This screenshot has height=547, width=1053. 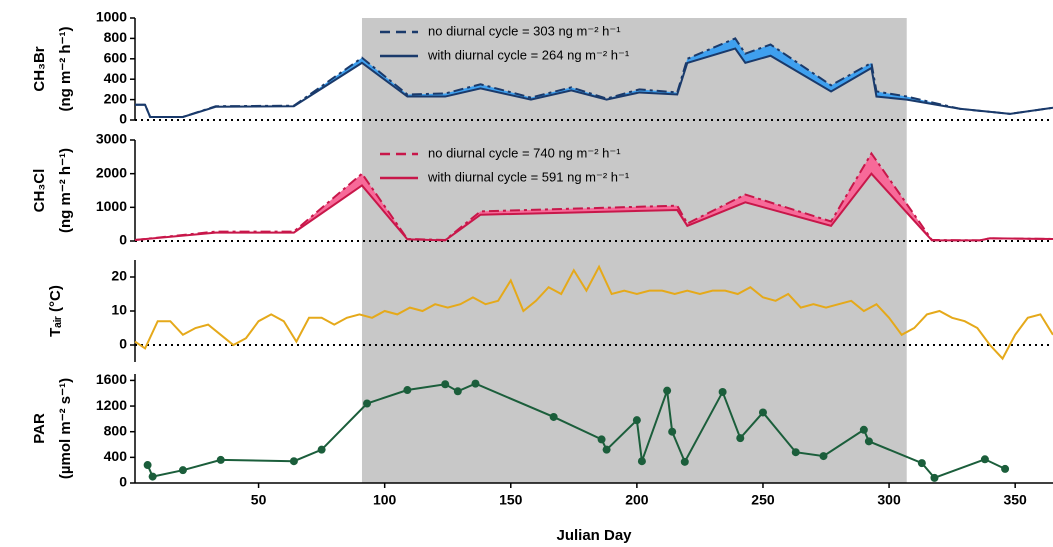 I want to click on y-tick-label: 200, so click(x=116, y=98).